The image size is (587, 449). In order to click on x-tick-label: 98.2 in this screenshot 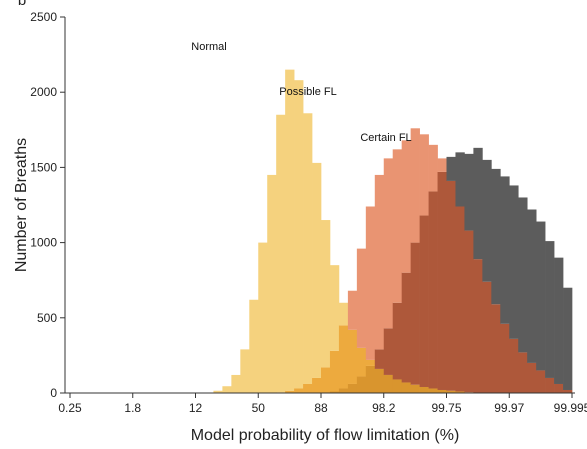, I will do `click(384, 408)`.